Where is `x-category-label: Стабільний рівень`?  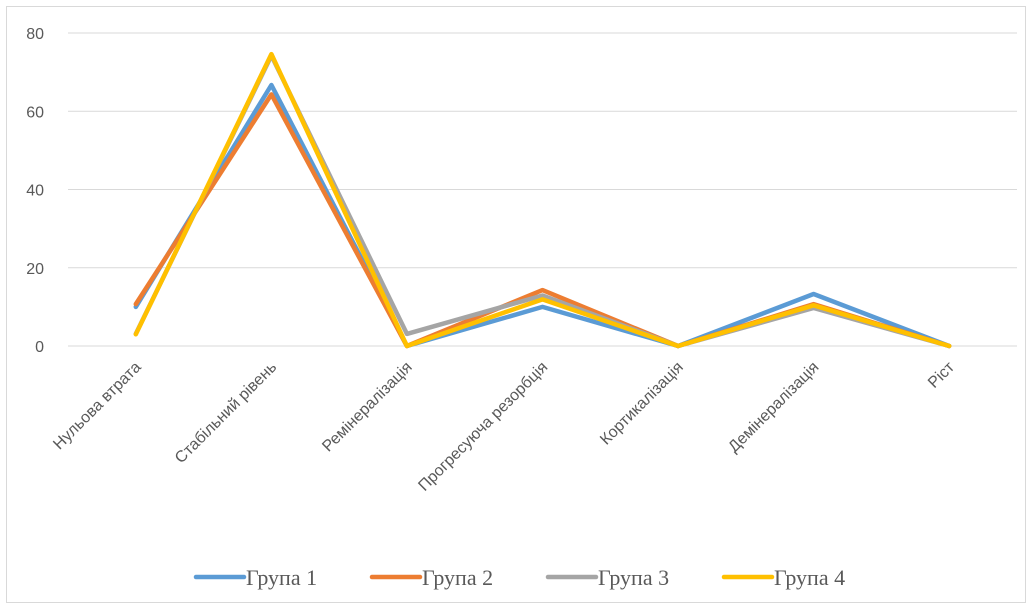 x-category-label: Стабільний рівень is located at coordinates (226, 413).